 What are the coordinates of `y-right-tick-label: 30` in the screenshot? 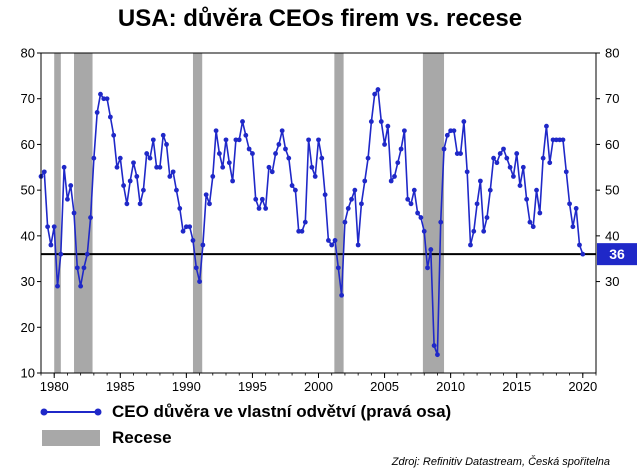 It's located at (612, 281).